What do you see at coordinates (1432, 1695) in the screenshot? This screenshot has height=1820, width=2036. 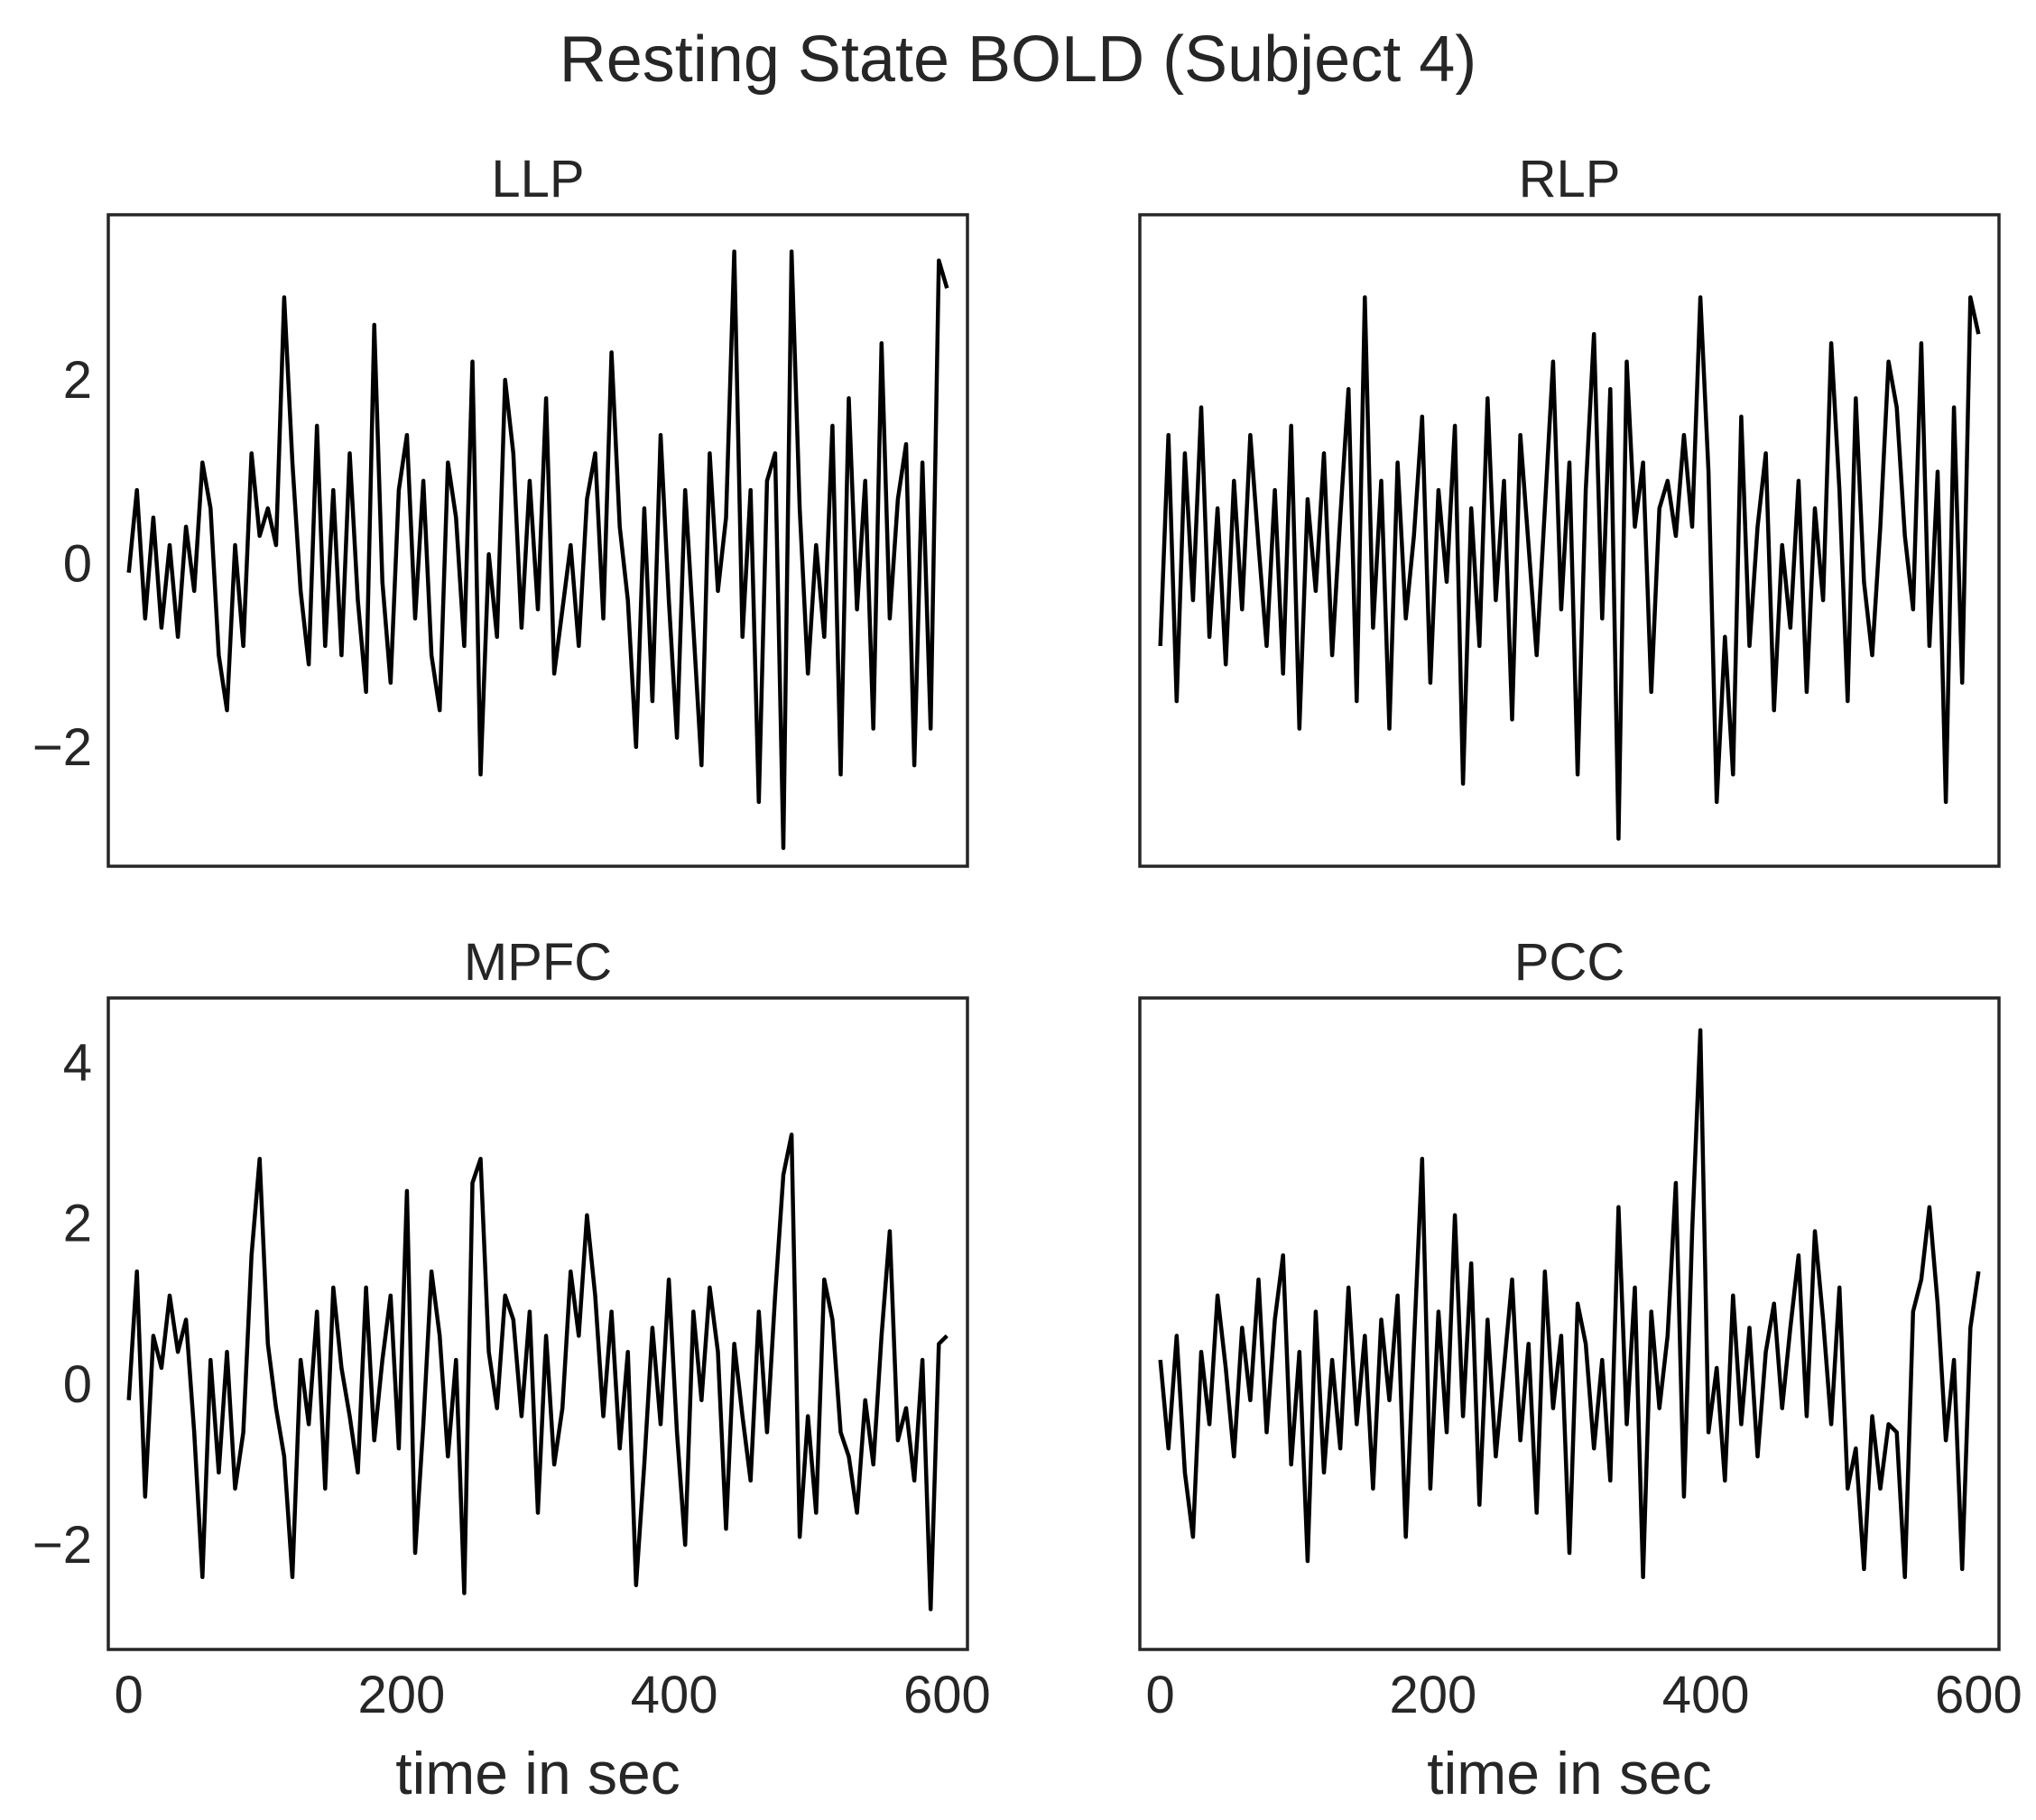 I see `xtick-label-pcc: 200` at bounding box center [1432, 1695].